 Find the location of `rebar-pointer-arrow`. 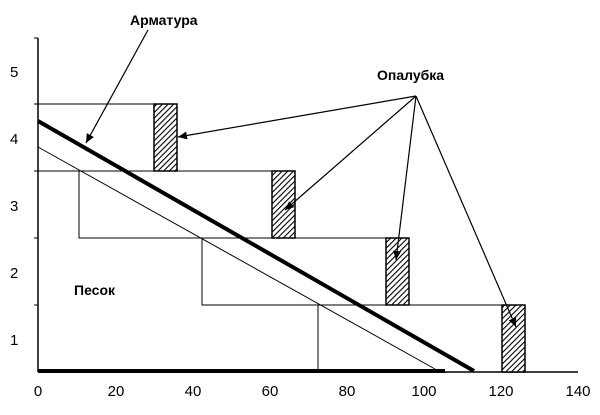

rebar-pointer-arrow is located at coordinates (117, 86).